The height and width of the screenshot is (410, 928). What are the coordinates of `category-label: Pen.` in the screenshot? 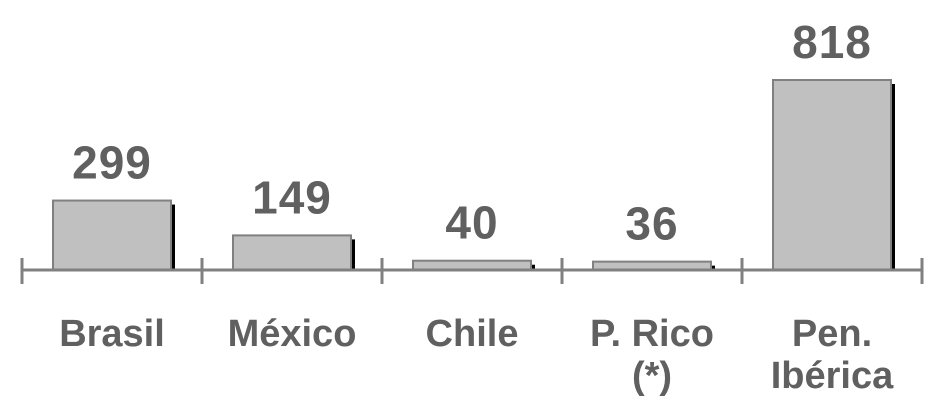 It's located at (832, 334).